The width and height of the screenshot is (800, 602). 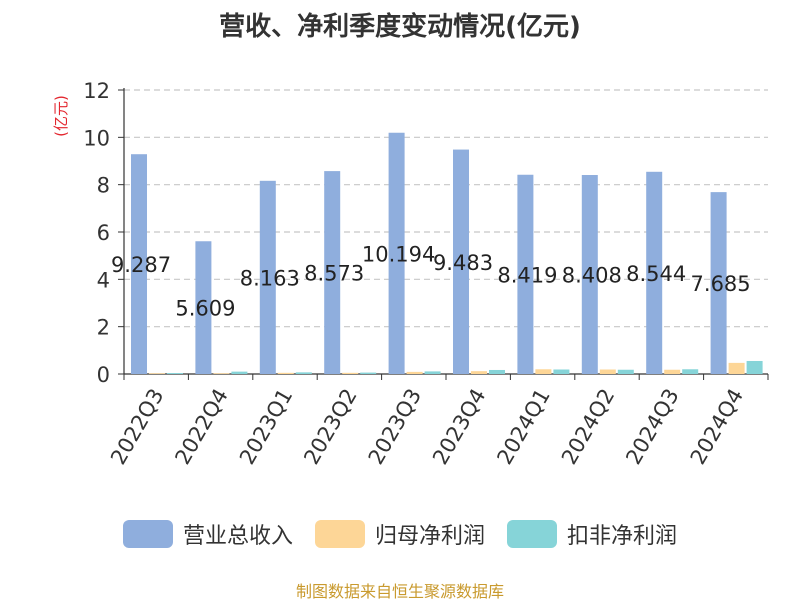 What do you see at coordinates (429, 536) in the screenshot?
I see `legend-label-net-profit: 归母净利润` at bounding box center [429, 536].